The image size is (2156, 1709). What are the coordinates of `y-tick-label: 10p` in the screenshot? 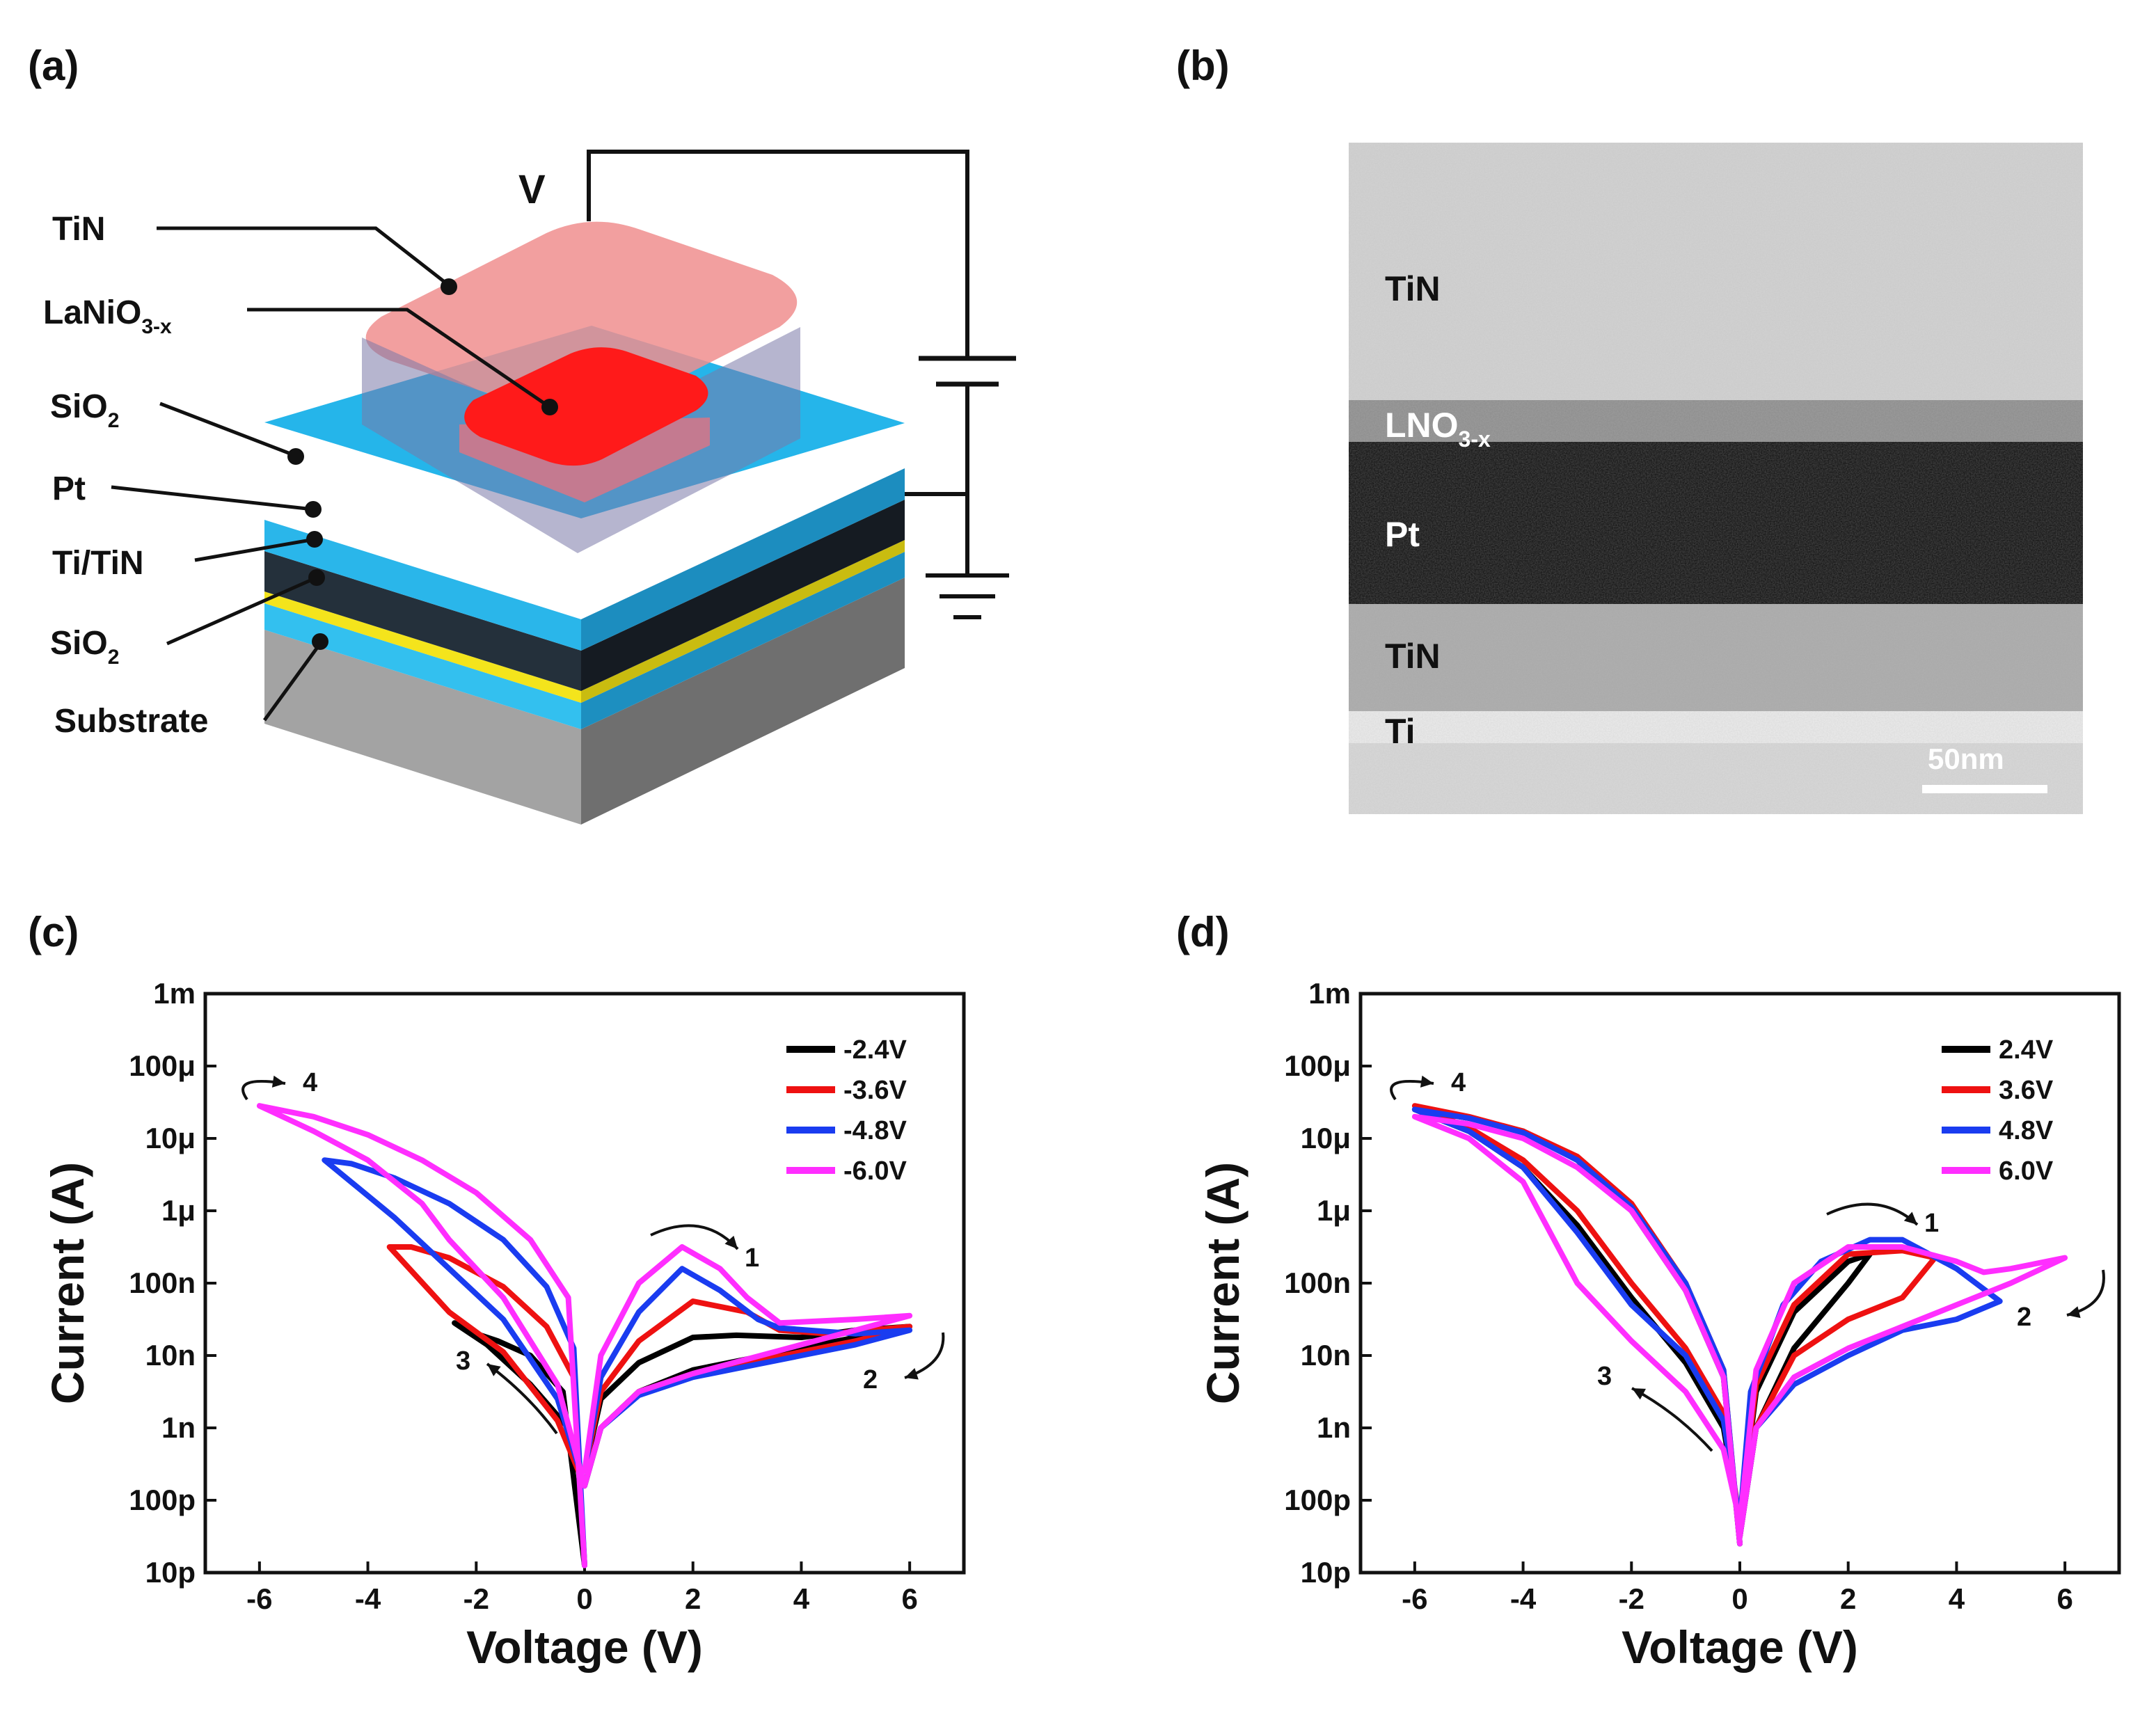 It's located at (1326, 1573).